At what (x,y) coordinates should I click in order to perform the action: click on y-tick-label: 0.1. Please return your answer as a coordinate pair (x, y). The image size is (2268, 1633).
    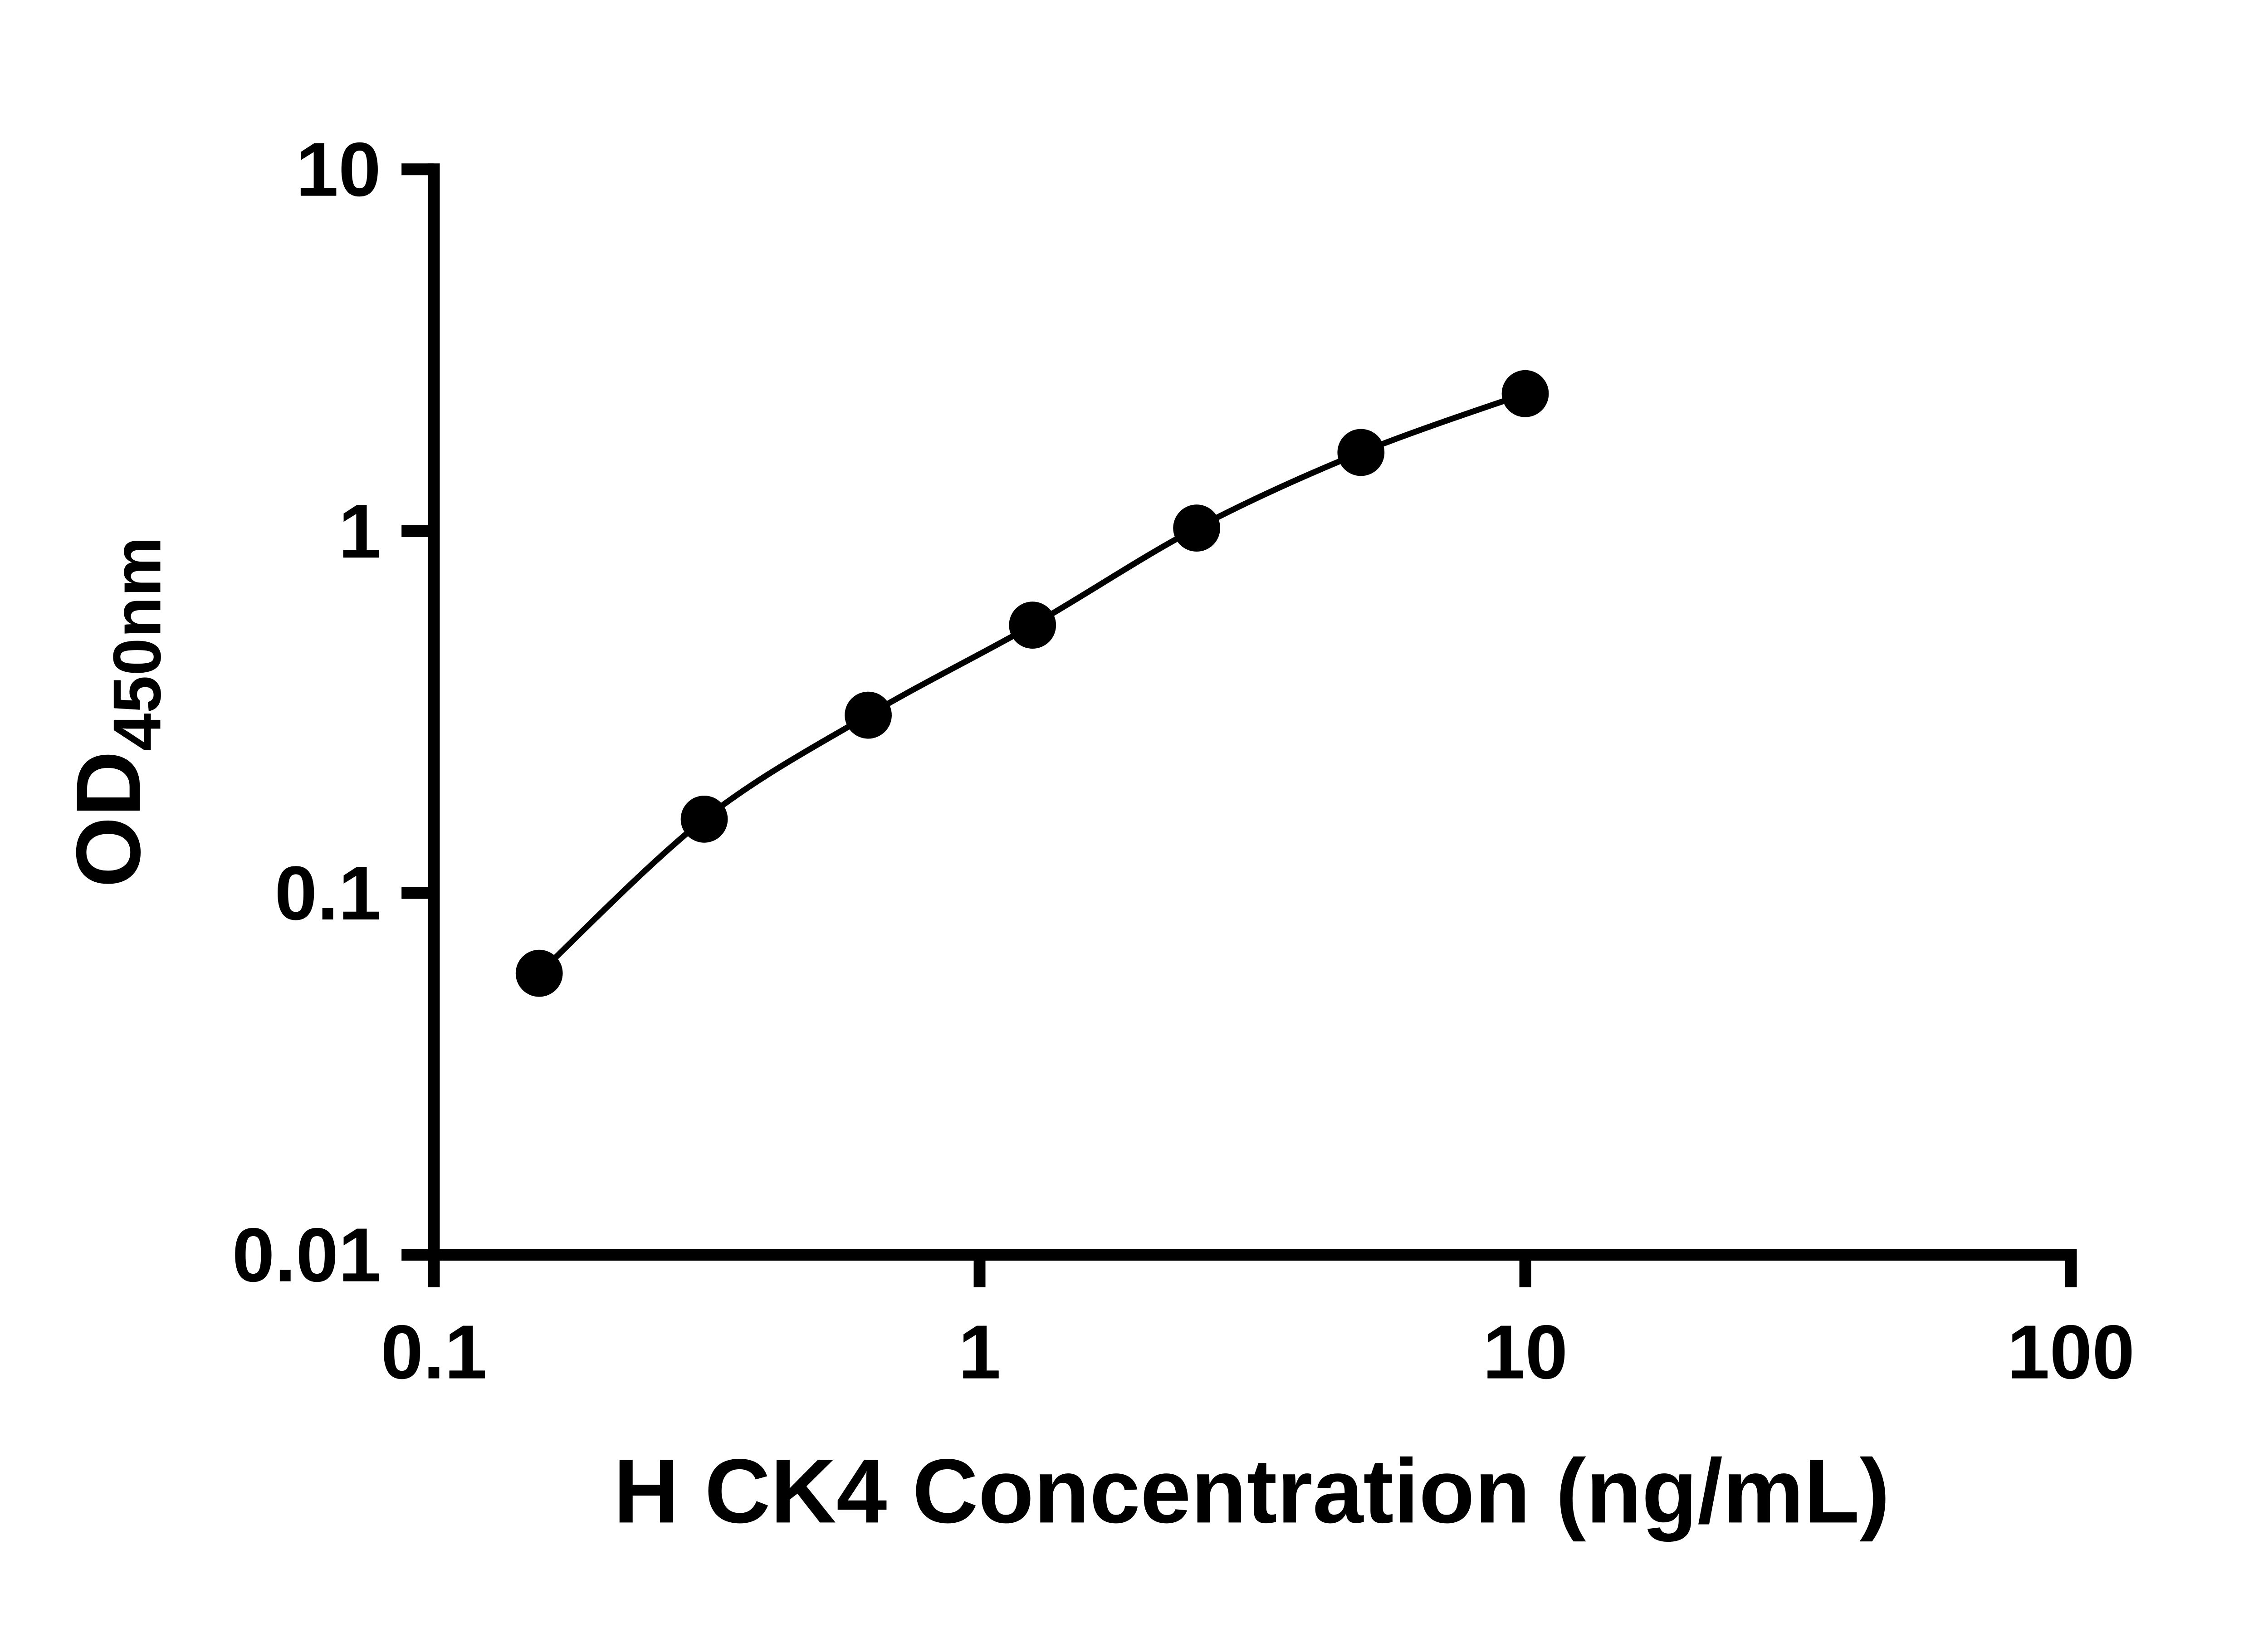
    Looking at the image, I should click on (327, 893).